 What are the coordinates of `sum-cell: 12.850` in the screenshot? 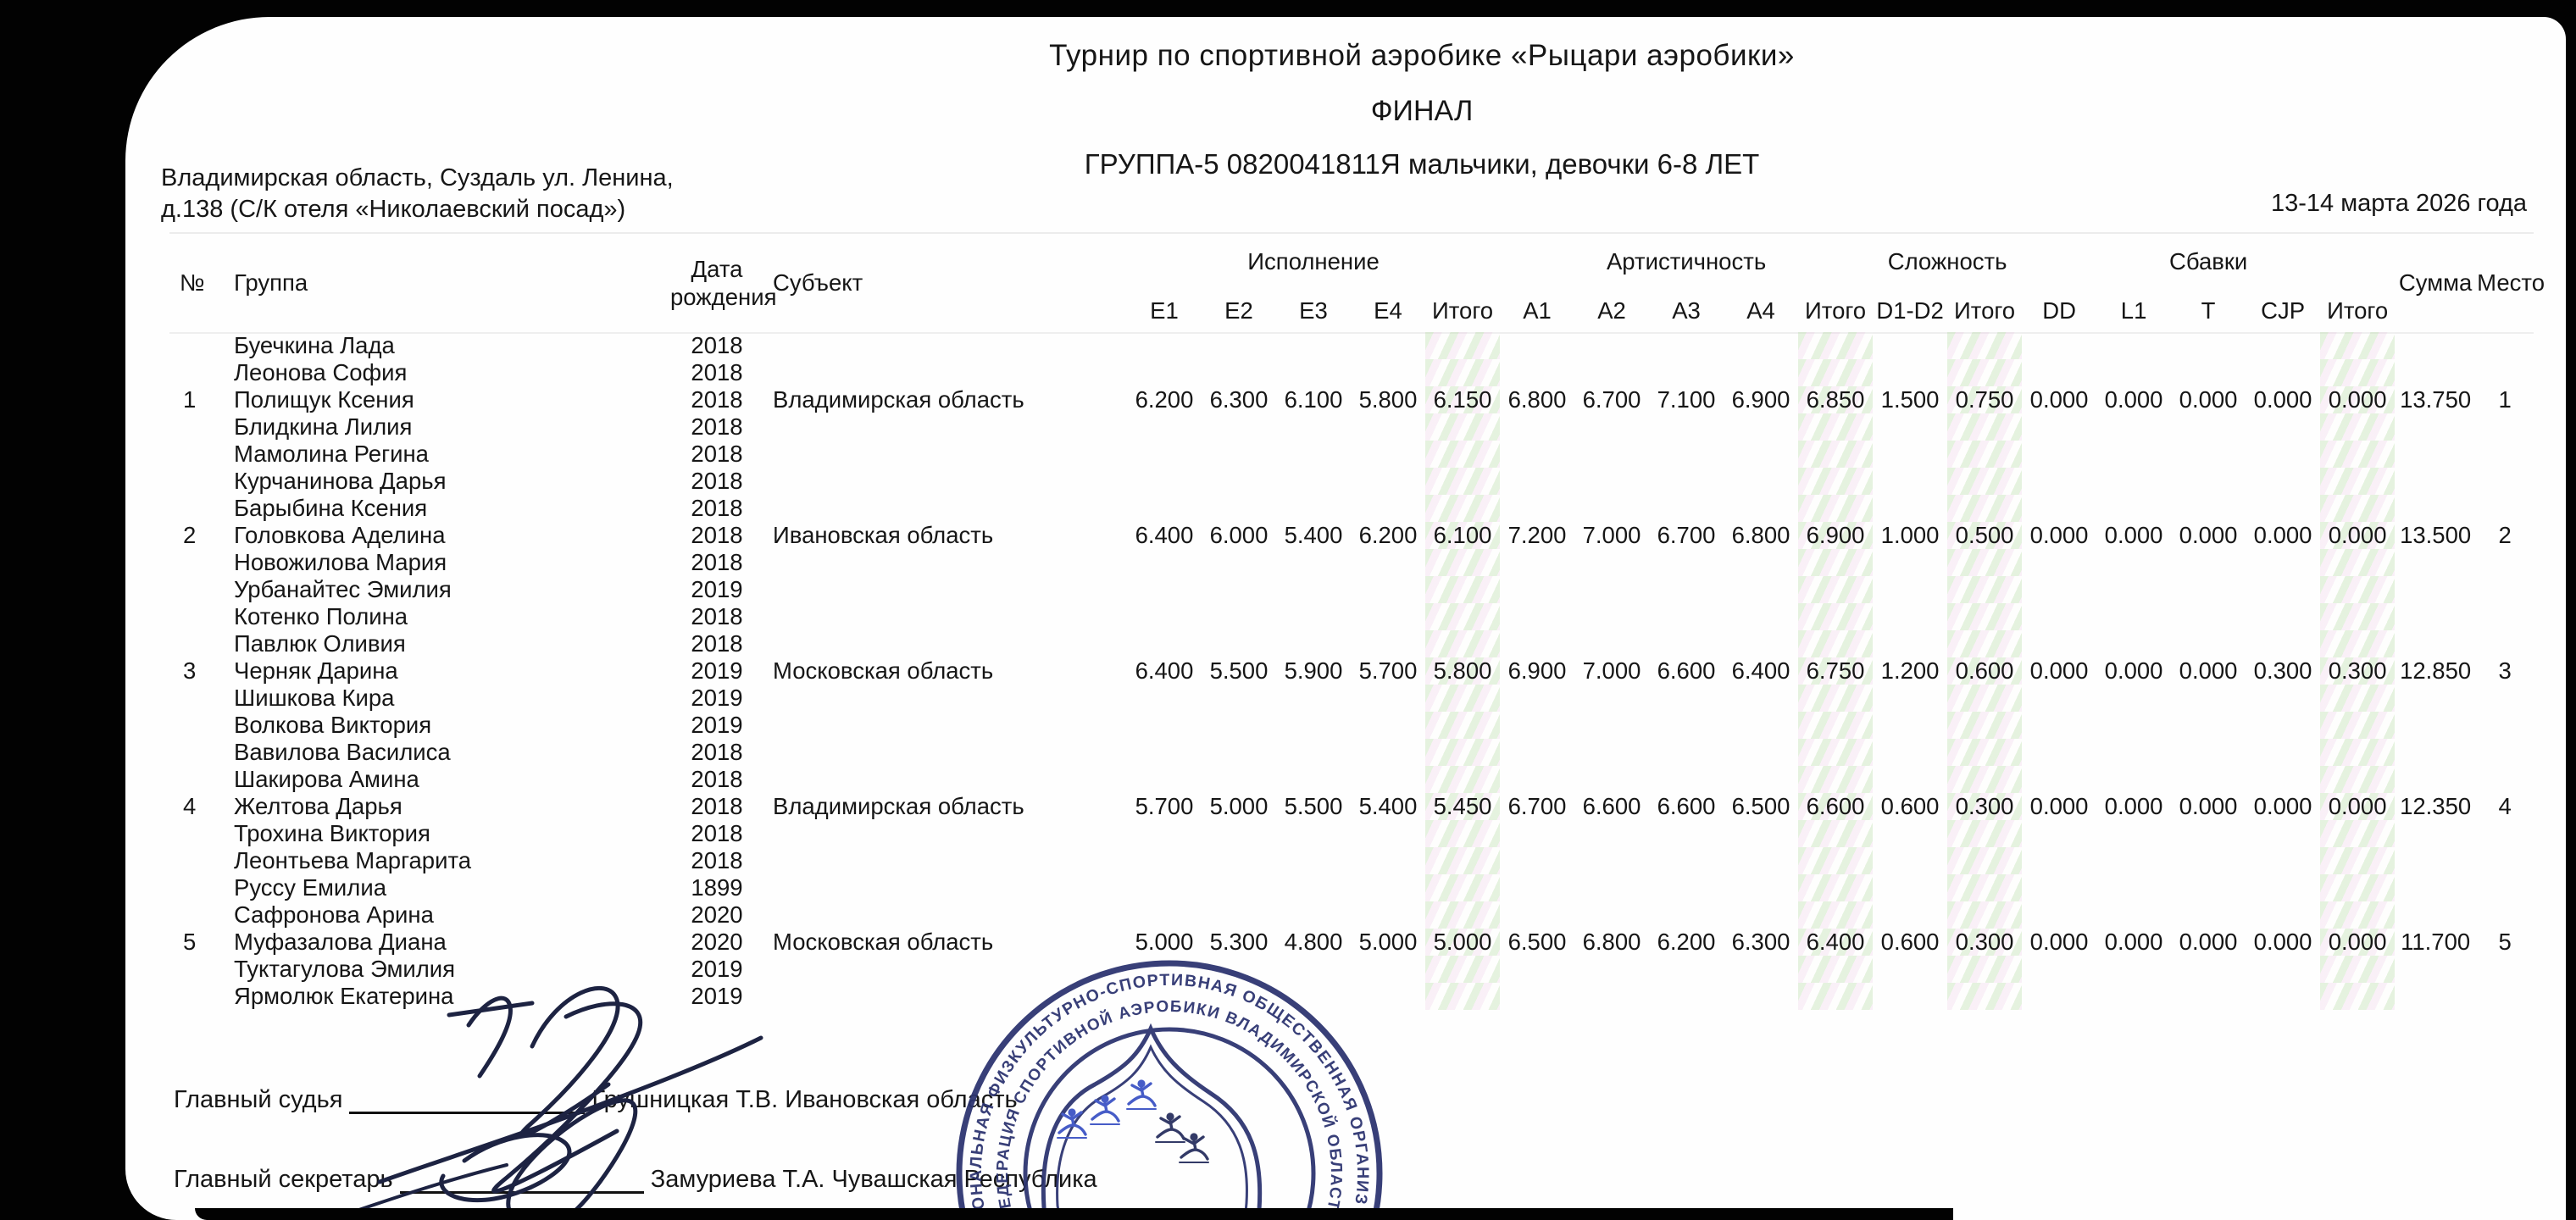 It's located at (2436, 670).